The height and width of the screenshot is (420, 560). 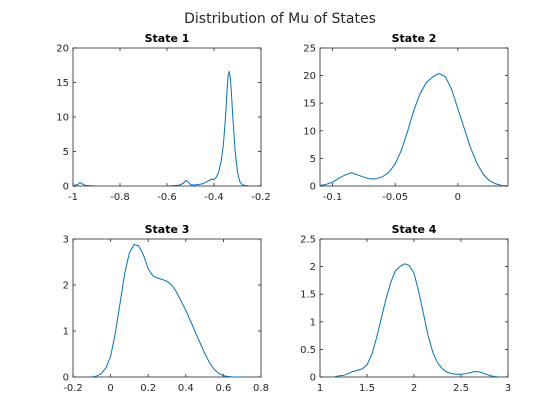 What do you see at coordinates (167, 229) in the screenshot?
I see `subplot-title: State 3` at bounding box center [167, 229].